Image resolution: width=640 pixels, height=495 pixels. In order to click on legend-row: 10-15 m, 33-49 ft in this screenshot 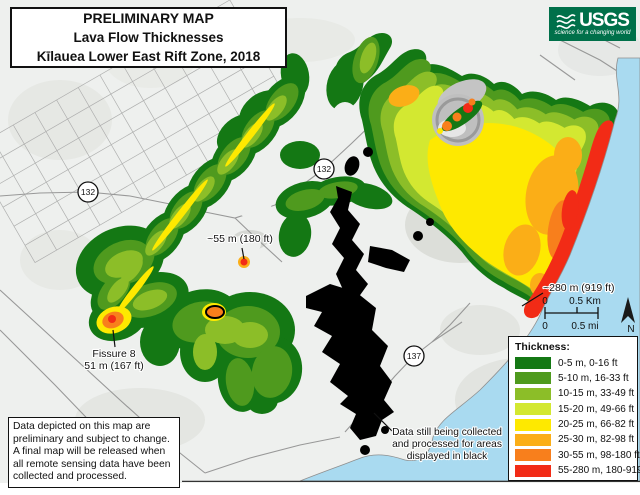, I will do `click(576, 393)`.